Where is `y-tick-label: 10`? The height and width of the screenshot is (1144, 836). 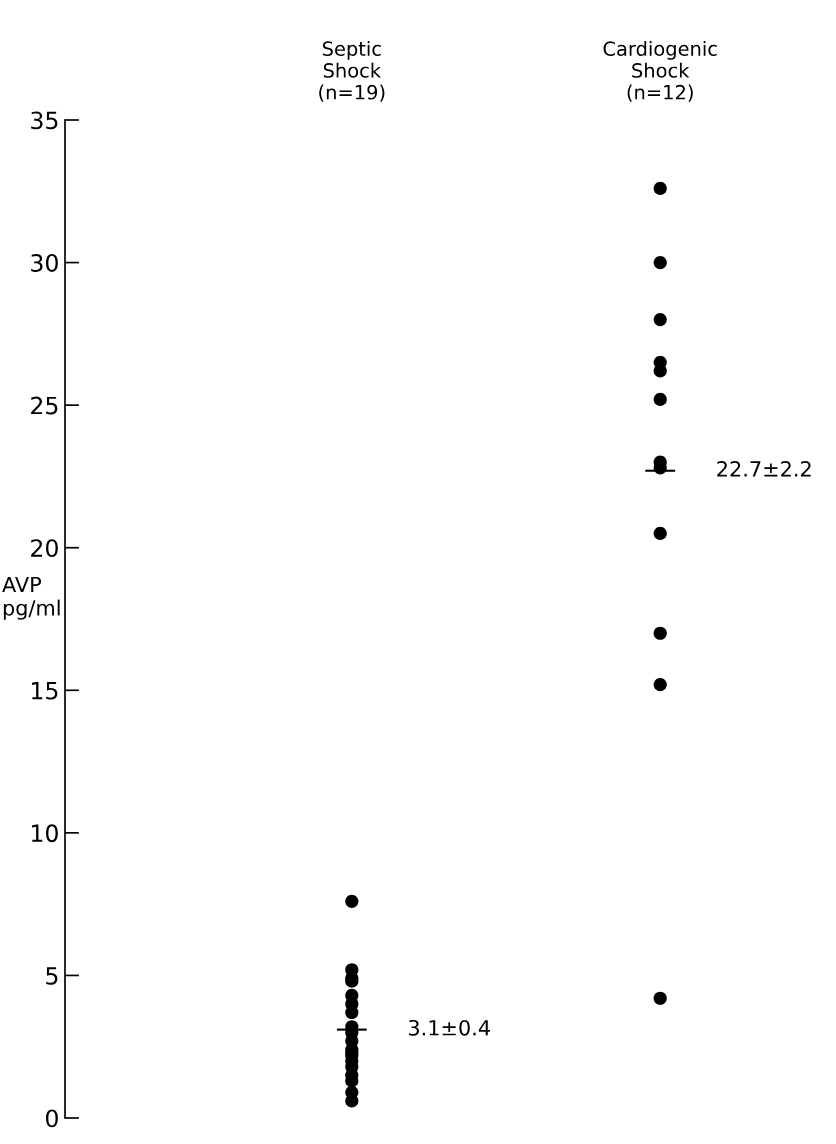 y-tick-label: 10 is located at coordinates (44, 833).